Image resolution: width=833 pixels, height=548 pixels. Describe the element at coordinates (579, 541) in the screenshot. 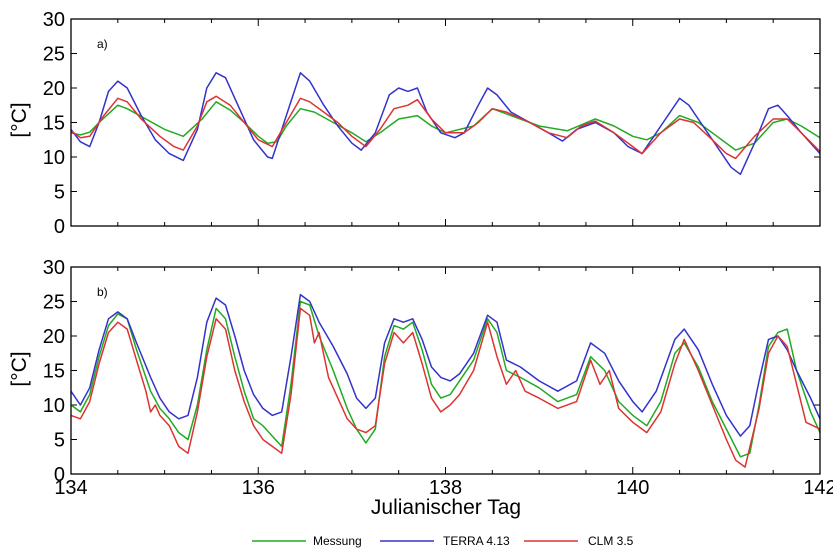

I see `legend-item-clm: CLM 3.5` at that location.